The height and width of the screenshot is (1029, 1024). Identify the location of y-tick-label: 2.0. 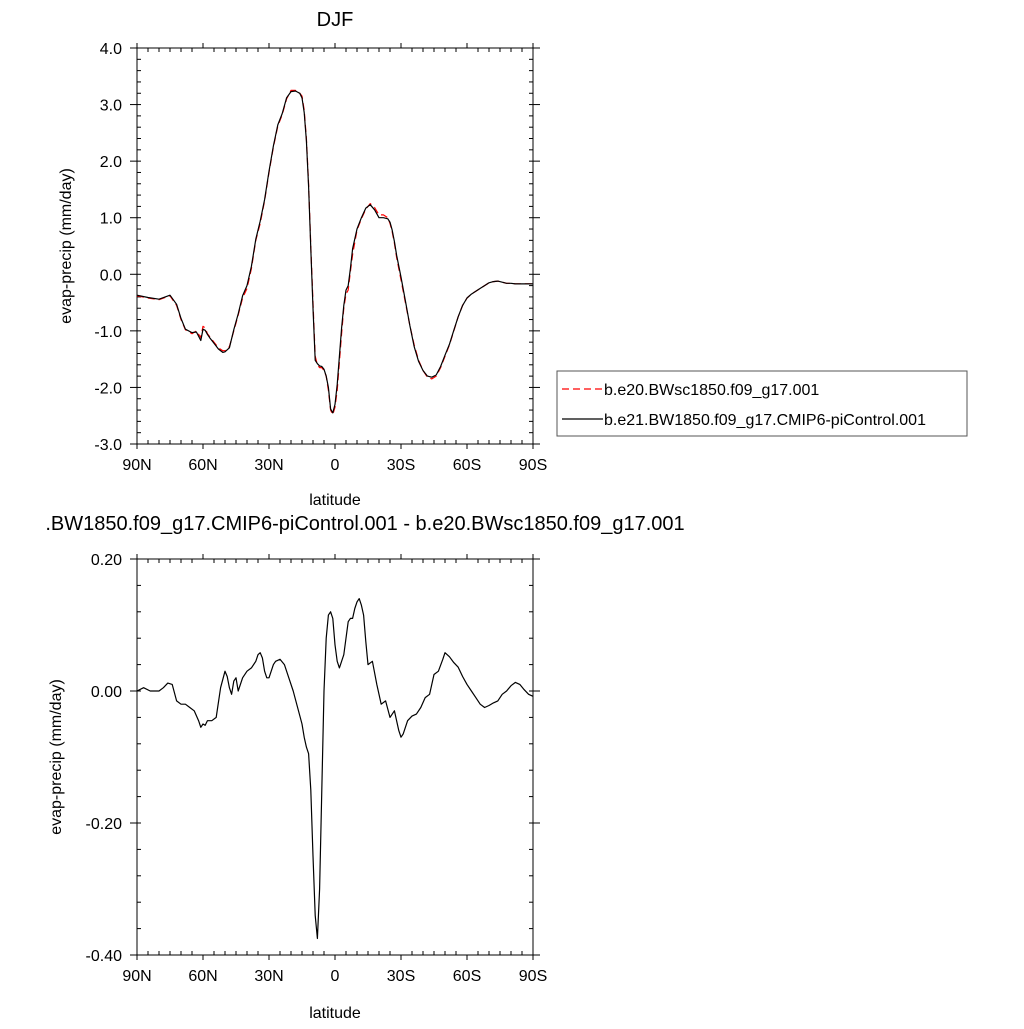
(111, 162).